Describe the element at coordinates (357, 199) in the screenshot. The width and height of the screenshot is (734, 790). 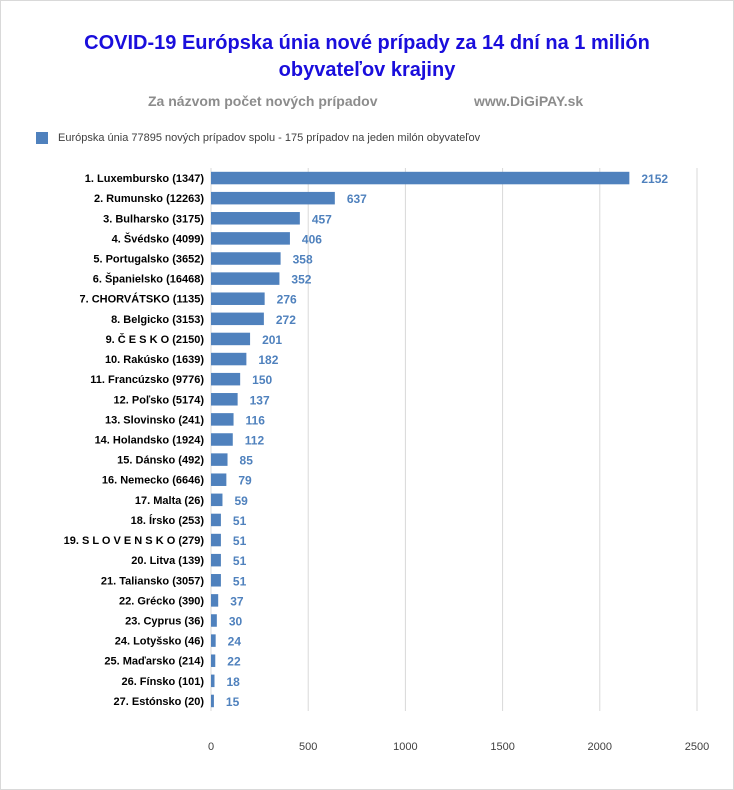
I see `data-label: 637` at that location.